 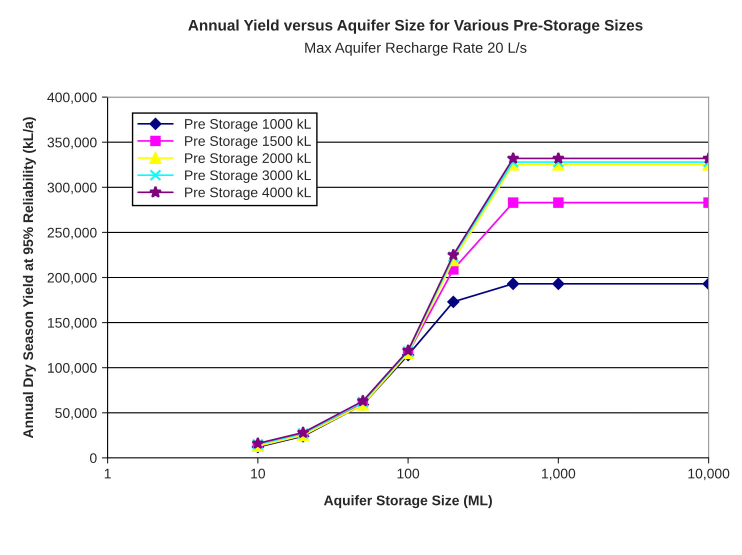 I want to click on x-tick-label: 10, so click(x=258, y=473).